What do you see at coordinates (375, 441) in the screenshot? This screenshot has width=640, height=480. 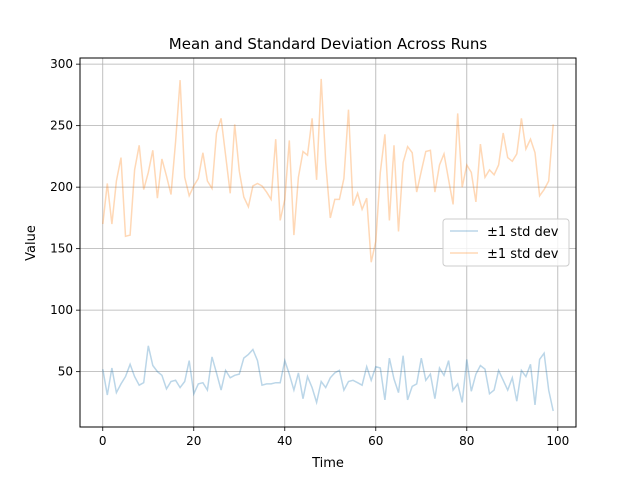 I see `x-tick-label: 60` at bounding box center [375, 441].